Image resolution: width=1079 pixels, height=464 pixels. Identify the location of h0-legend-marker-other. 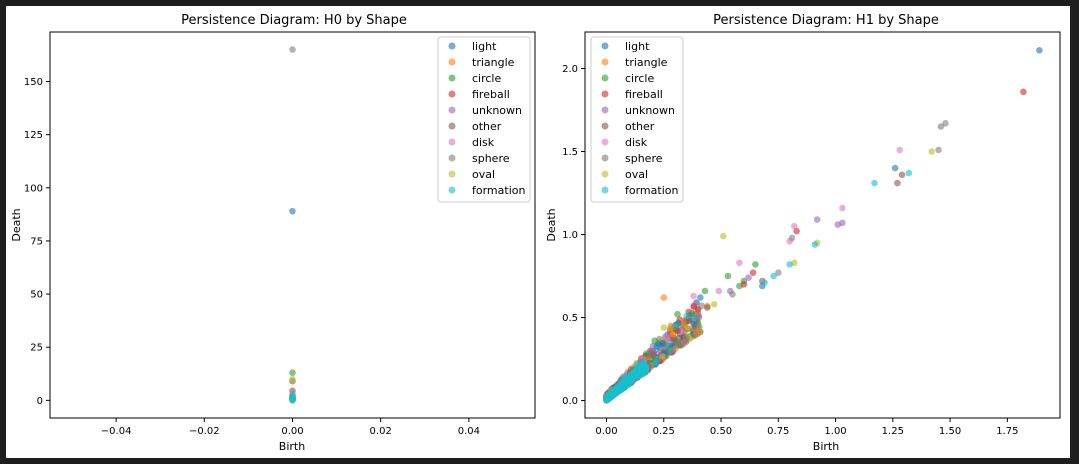
(452, 126).